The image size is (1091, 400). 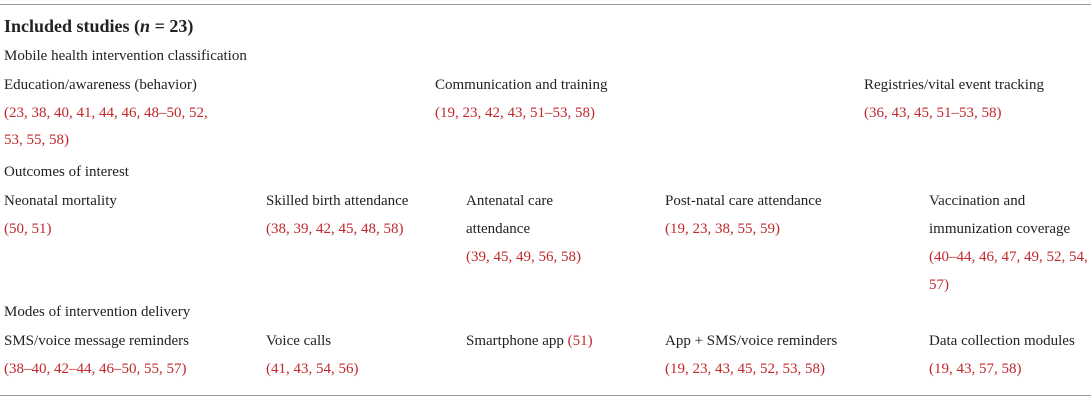 What do you see at coordinates (515, 113) in the screenshot?
I see `category-communication-refs: (19, 23, 42, 43, 51–53, 58)` at bounding box center [515, 113].